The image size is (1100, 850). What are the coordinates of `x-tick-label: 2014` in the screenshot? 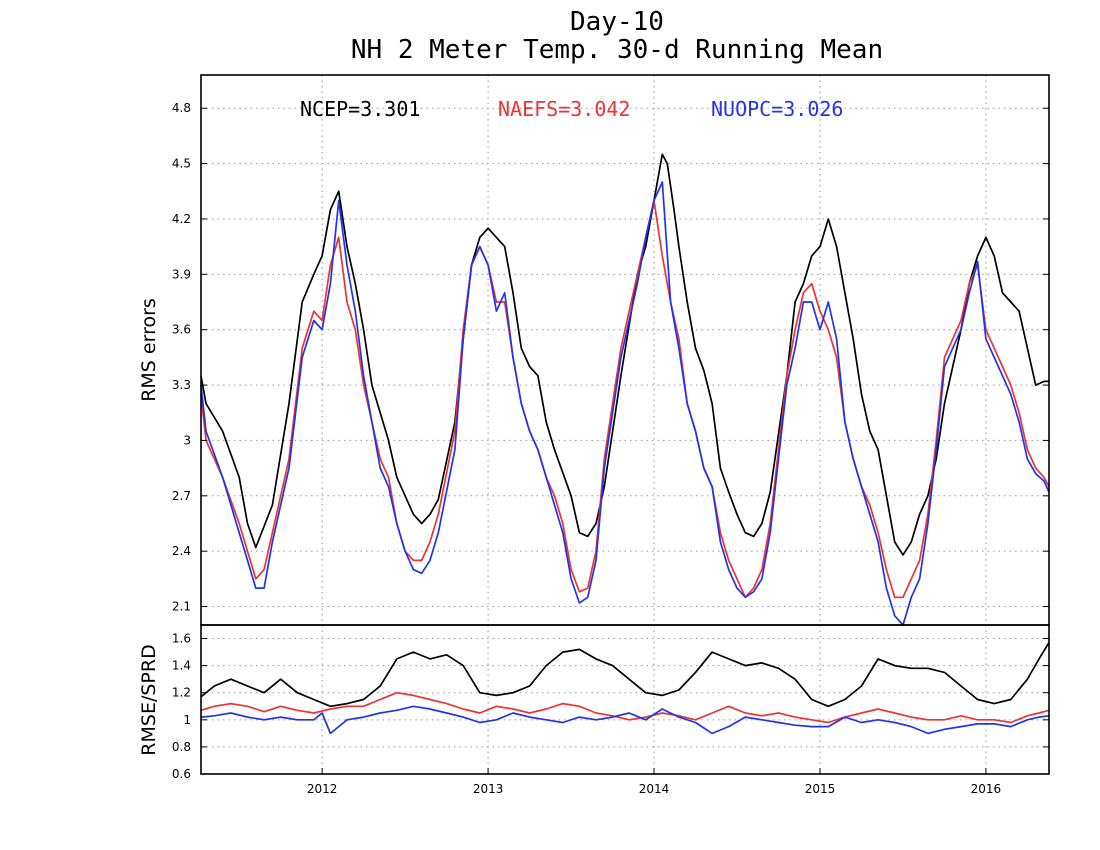 It's located at (654, 789).